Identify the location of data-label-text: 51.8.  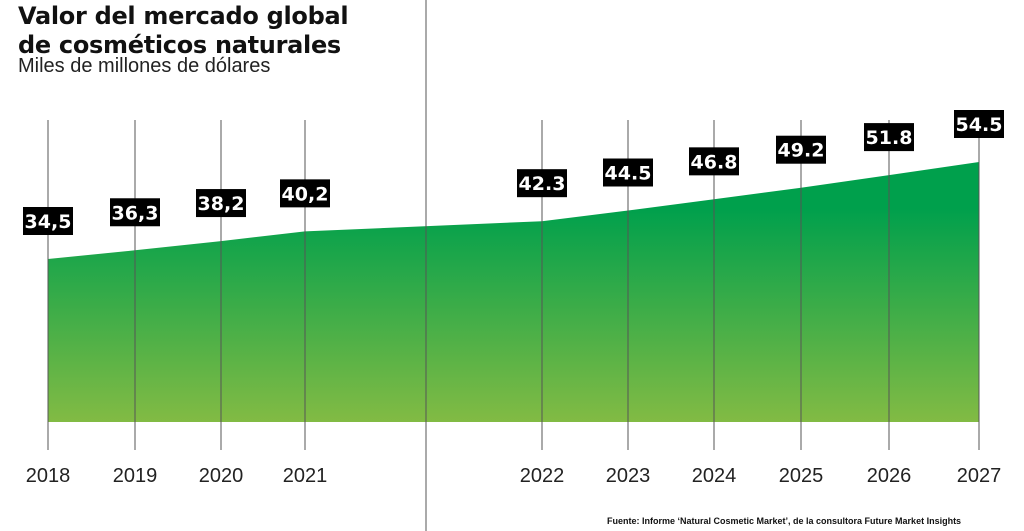
(889, 138).